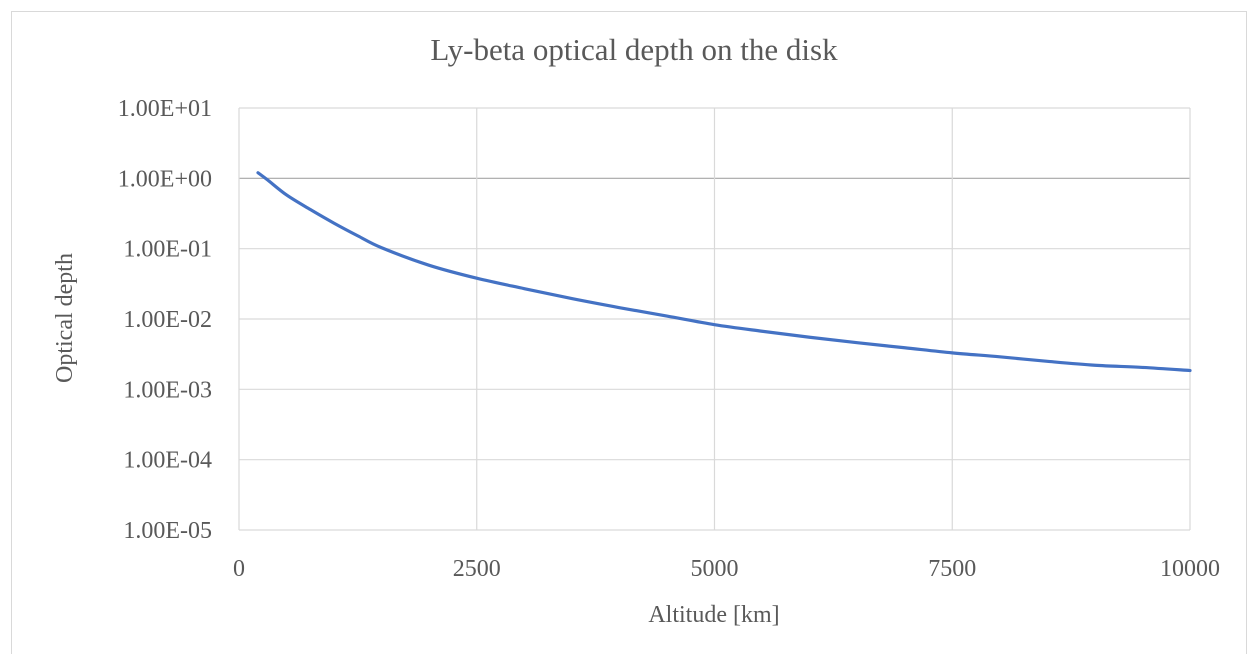 The image size is (1257, 654). What do you see at coordinates (952, 569) in the screenshot?
I see `x-tick-label: 7500` at bounding box center [952, 569].